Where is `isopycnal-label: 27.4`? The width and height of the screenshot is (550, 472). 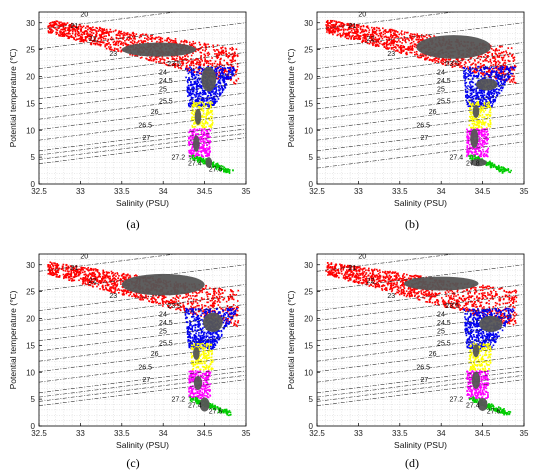
isopycnal-label: 27.4 is located at coordinates (195, 164).